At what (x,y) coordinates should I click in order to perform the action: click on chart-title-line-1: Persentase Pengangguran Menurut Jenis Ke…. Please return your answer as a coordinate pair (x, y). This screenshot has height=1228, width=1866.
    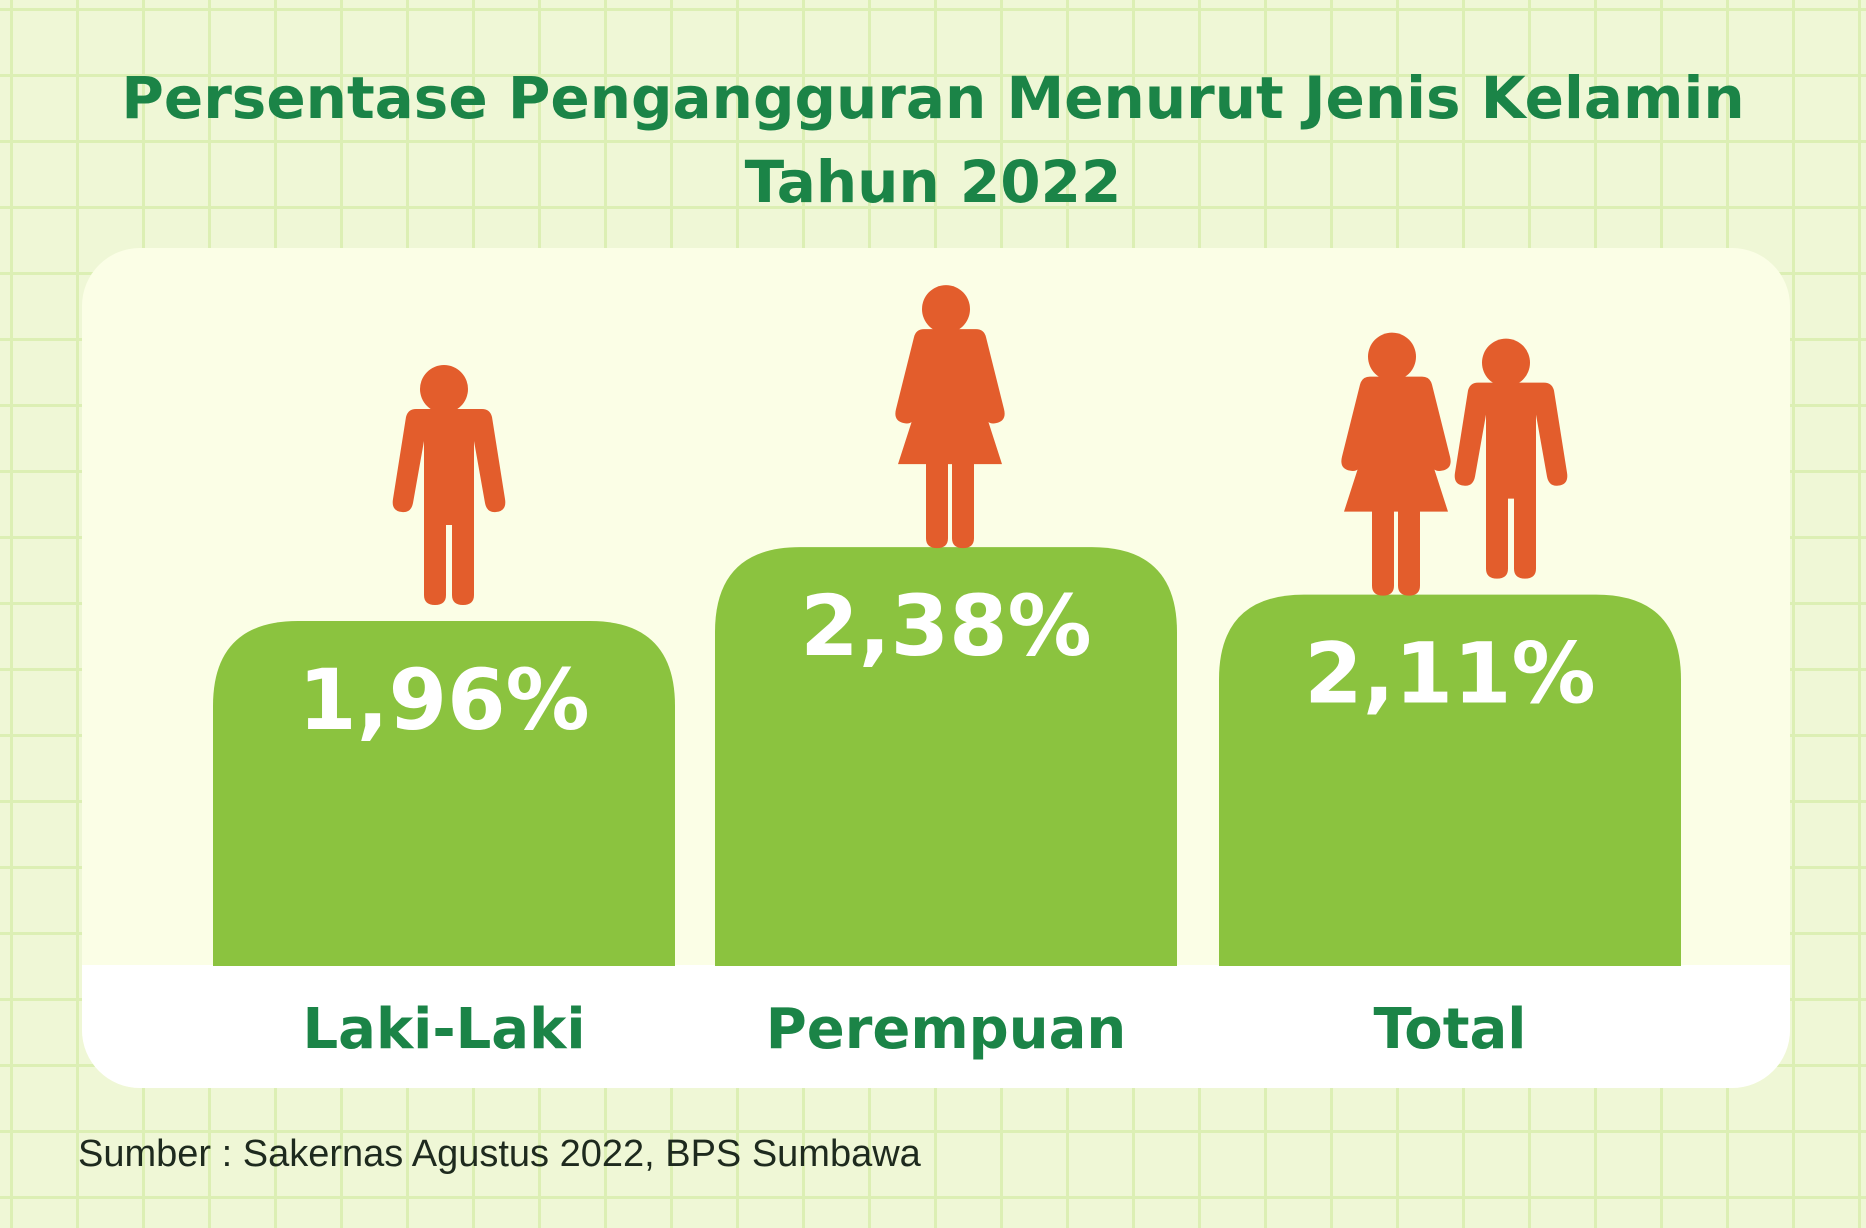
    Looking at the image, I should click on (933, 98).